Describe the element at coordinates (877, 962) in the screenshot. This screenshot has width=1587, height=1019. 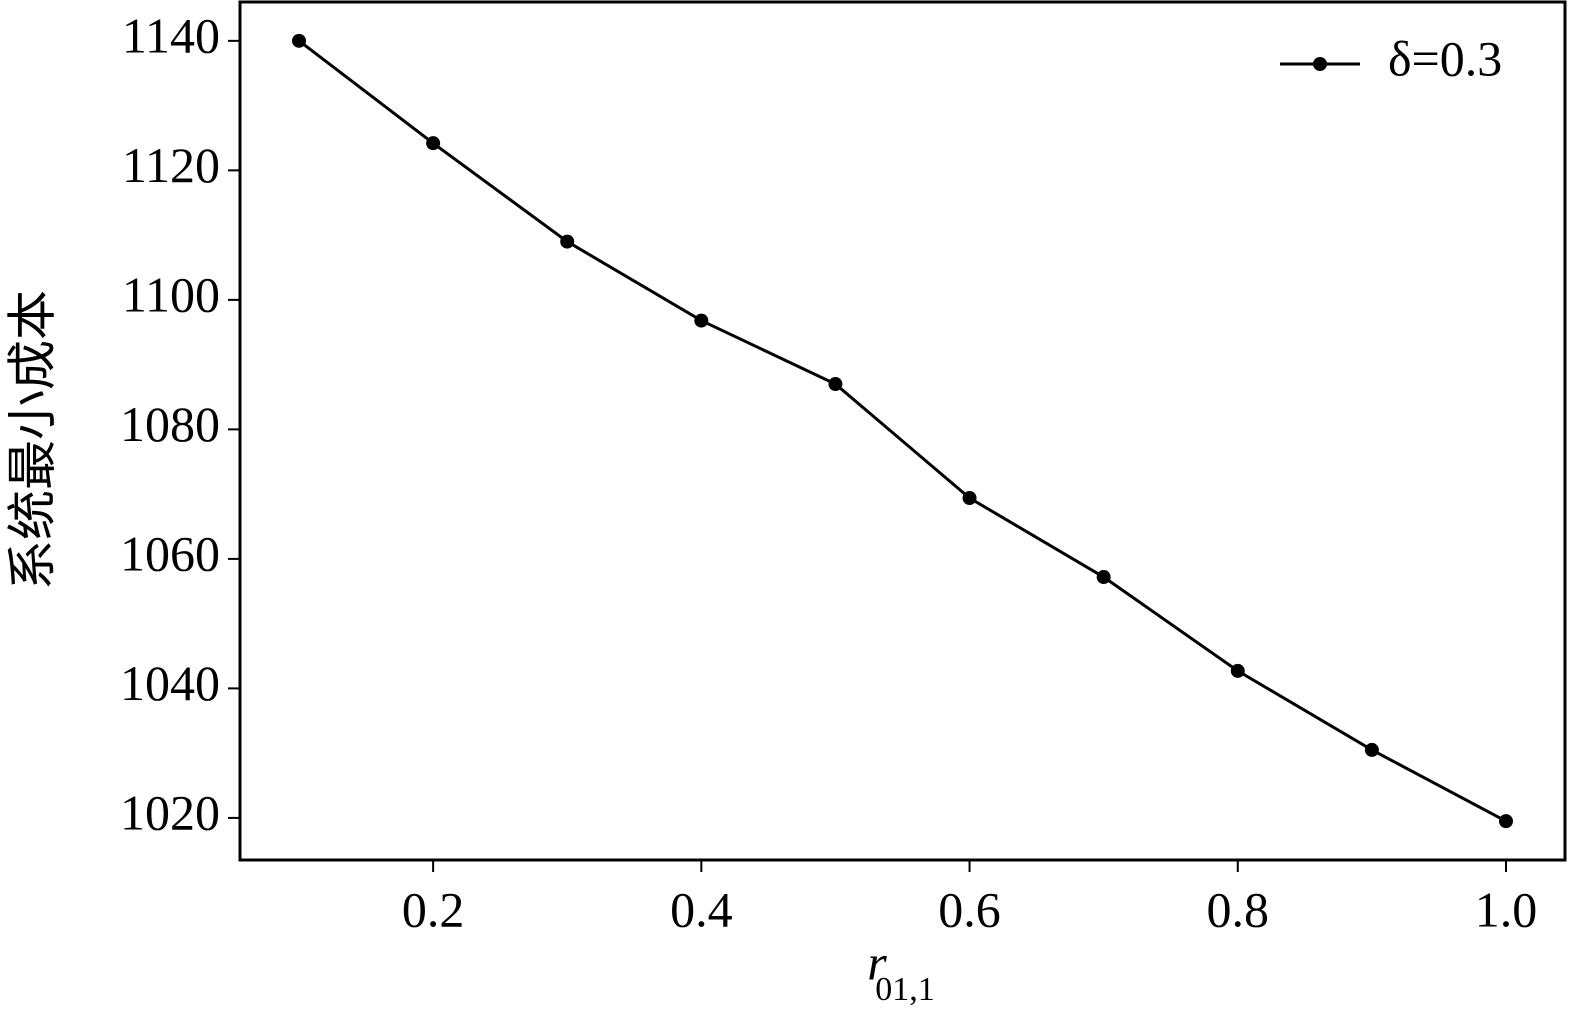
I see `x-axis-label: r` at that location.